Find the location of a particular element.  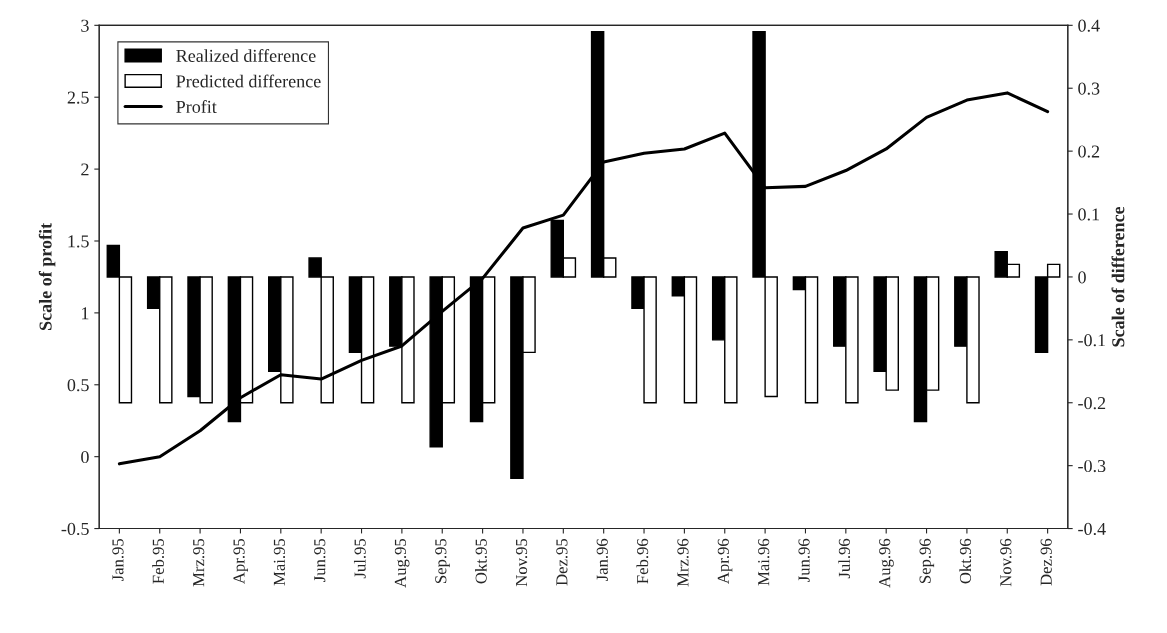

x-tick-label: Mrz.96 is located at coordinates (683, 562).